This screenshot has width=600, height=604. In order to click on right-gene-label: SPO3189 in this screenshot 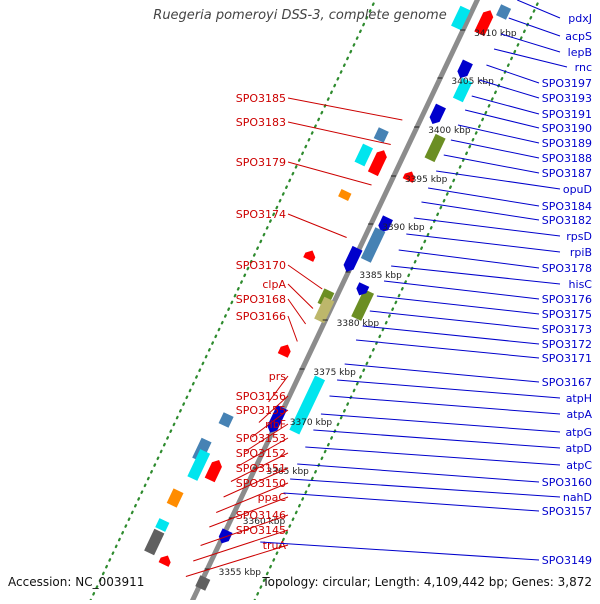, I will do `click(567, 143)`.